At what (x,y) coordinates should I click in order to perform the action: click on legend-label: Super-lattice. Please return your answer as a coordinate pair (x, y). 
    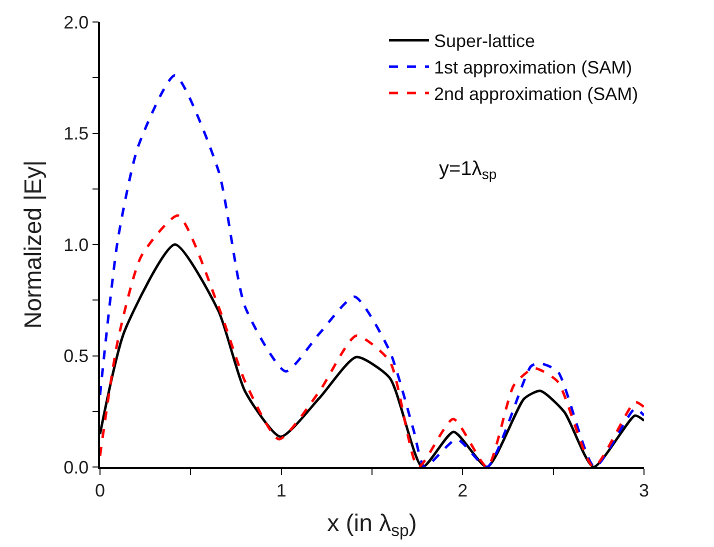
    Looking at the image, I should click on (485, 41).